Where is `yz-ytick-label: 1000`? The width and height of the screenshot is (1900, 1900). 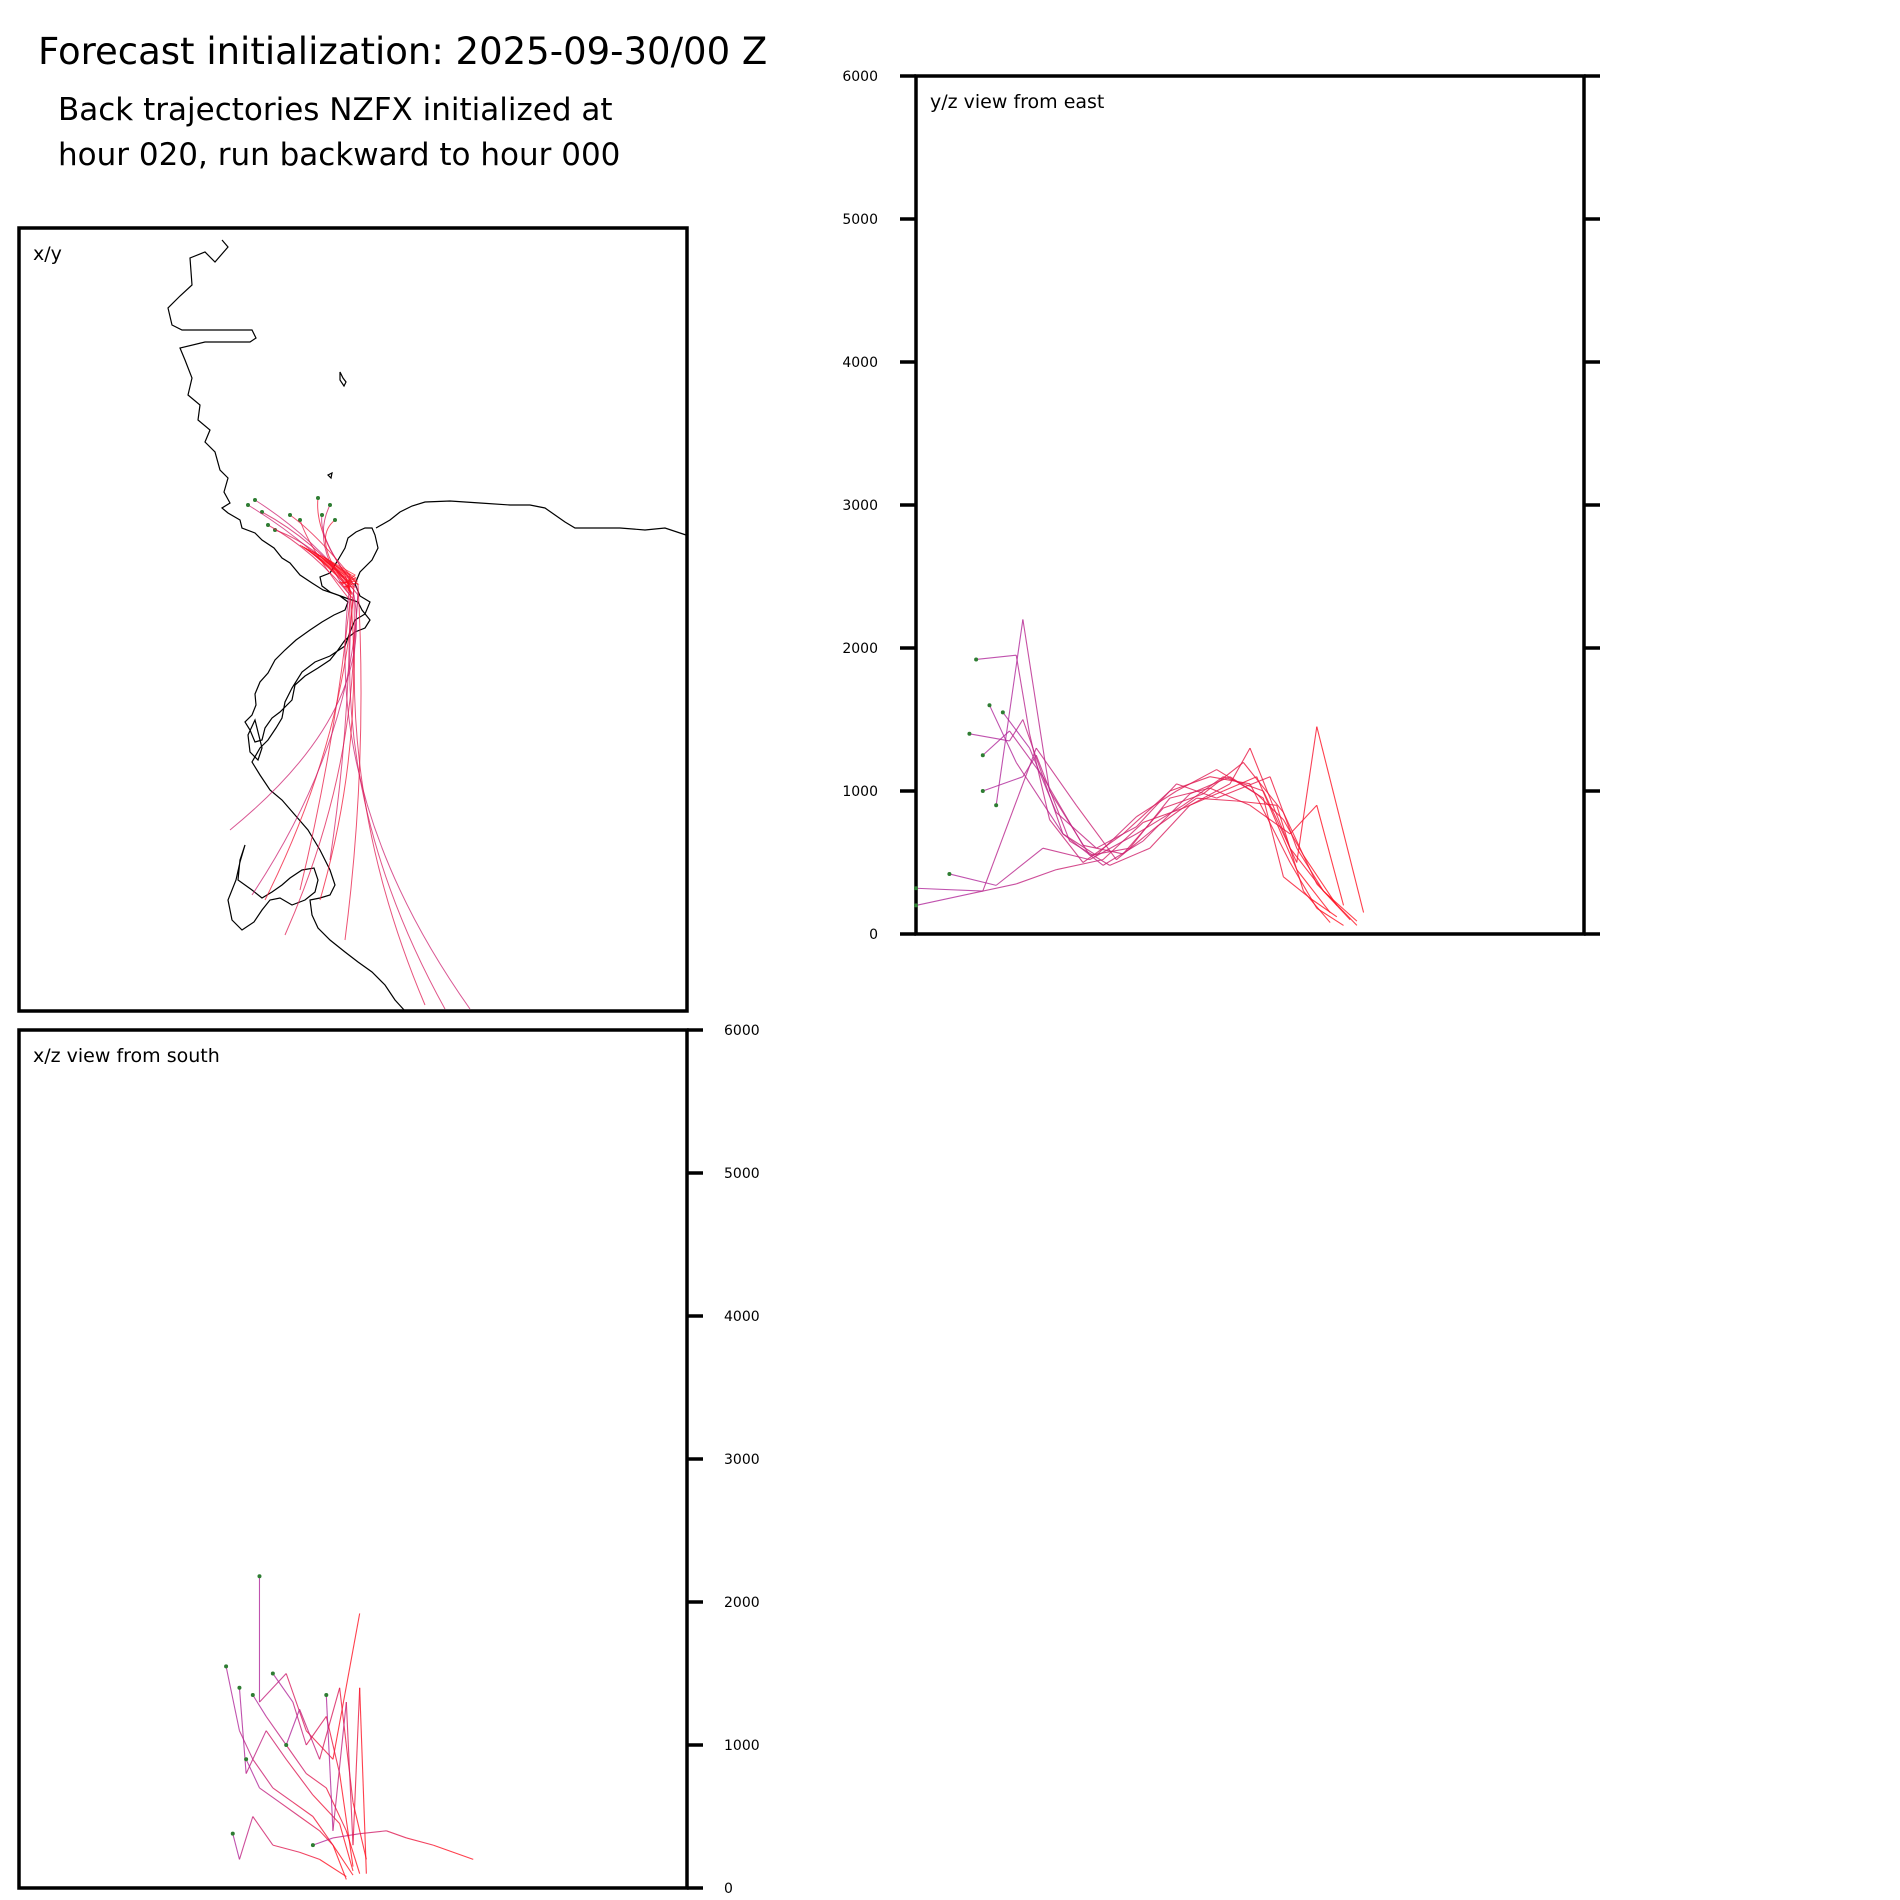
yz-ytick-label: 1000 is located at coordinates (860, 792).